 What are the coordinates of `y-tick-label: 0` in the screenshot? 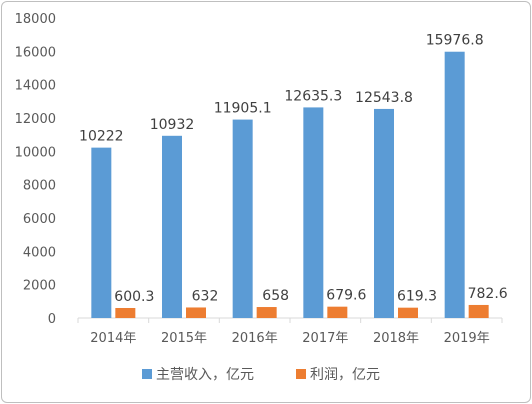 It's located at (52, 319).